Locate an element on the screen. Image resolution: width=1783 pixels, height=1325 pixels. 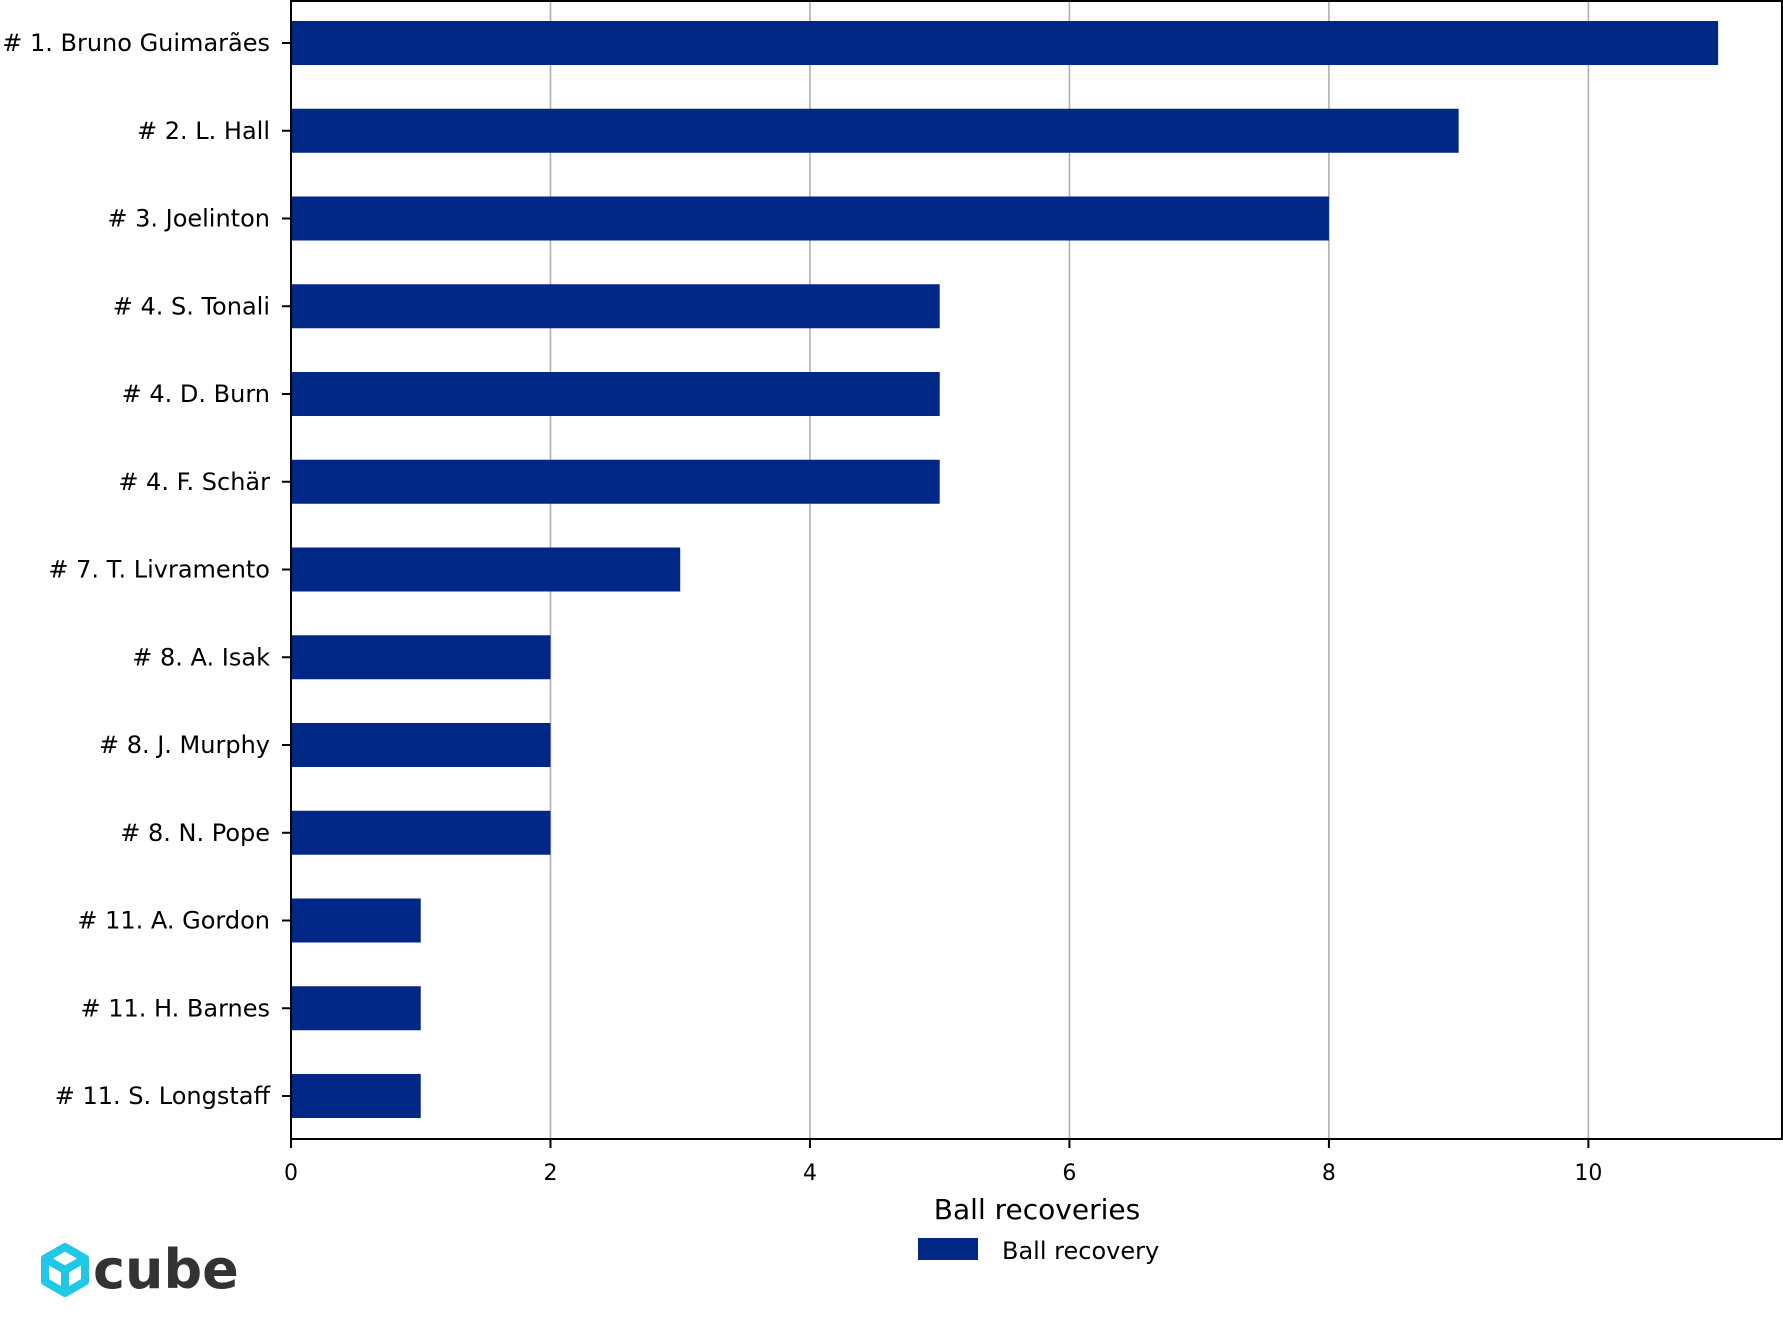
y-tick-label: # 11. H. Barnes is located at coordinates (175, 1008).